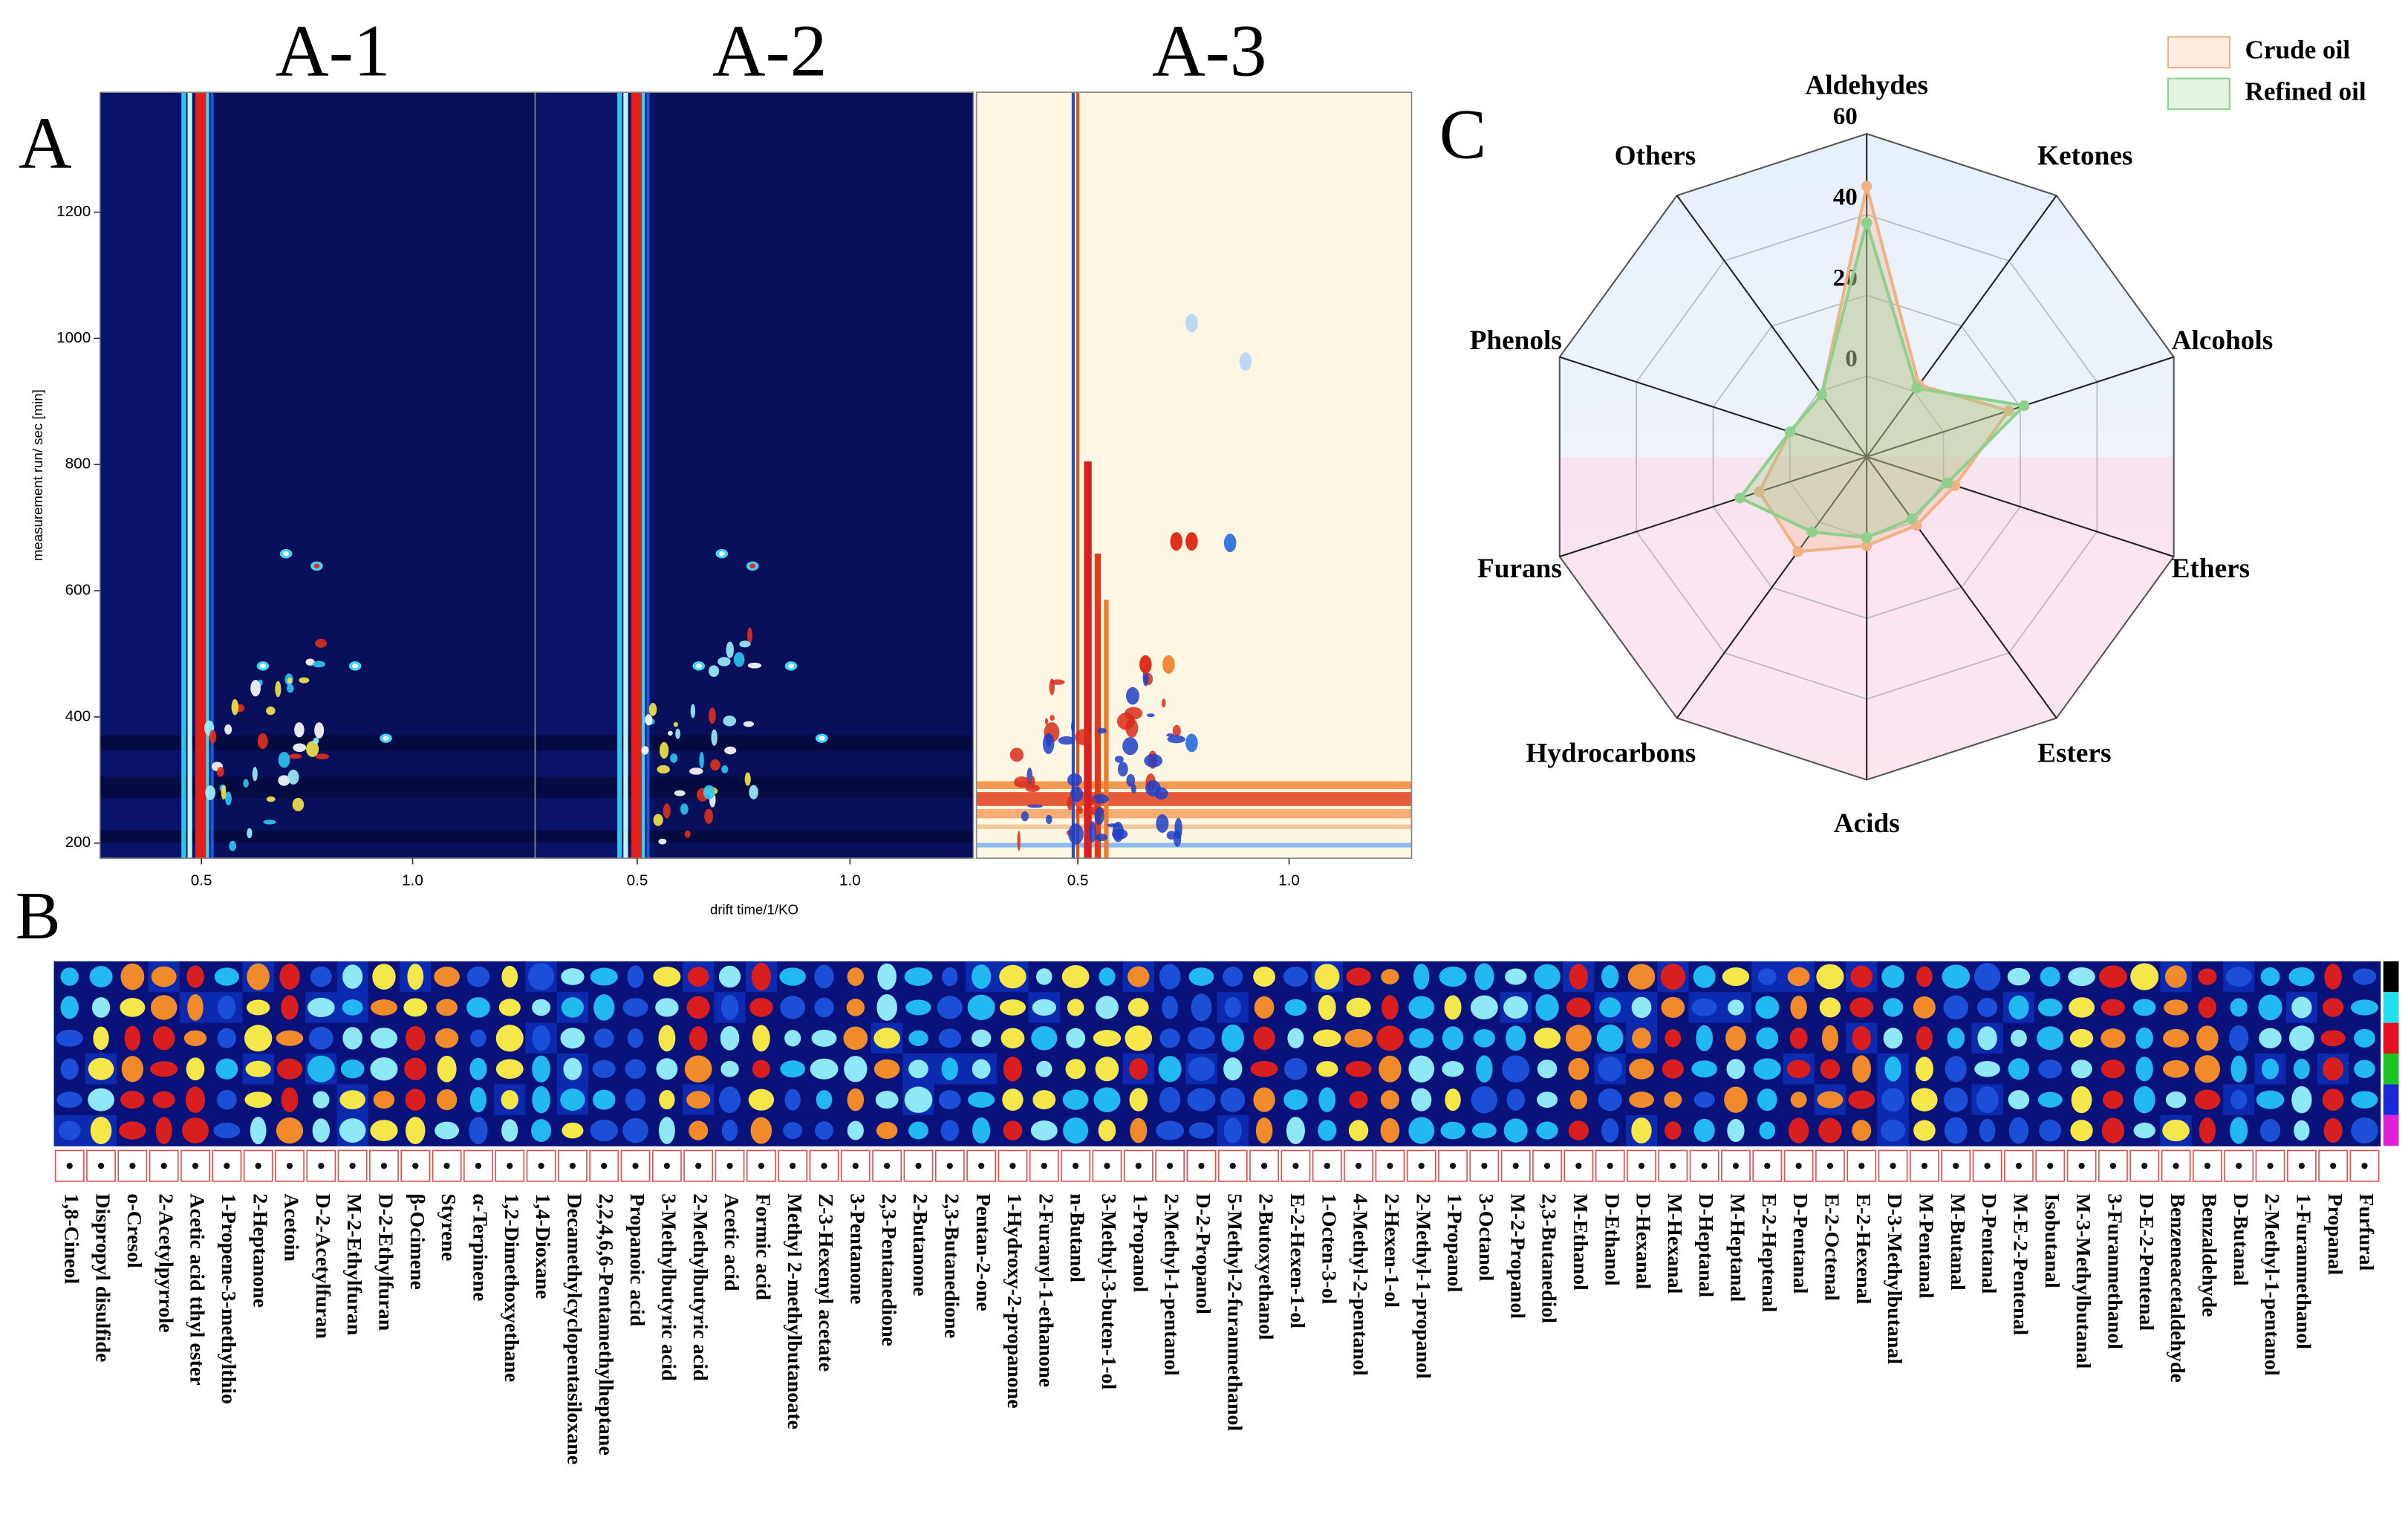  Describe the element at coordinates (2306, 91) in the screenshot. I see `legend-label: Refined oil` at that location.